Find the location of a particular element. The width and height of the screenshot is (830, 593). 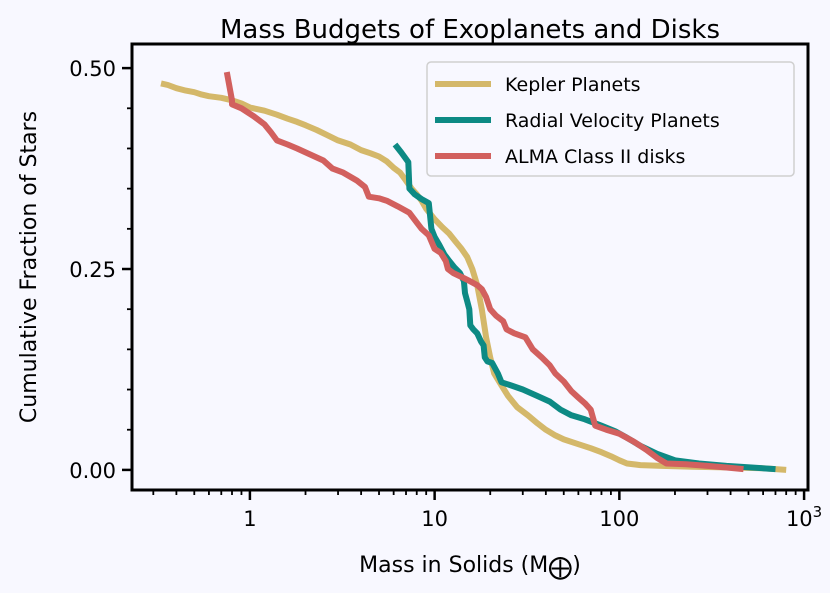

x-tick-label: 10³ is located at coordinates (804, 517).